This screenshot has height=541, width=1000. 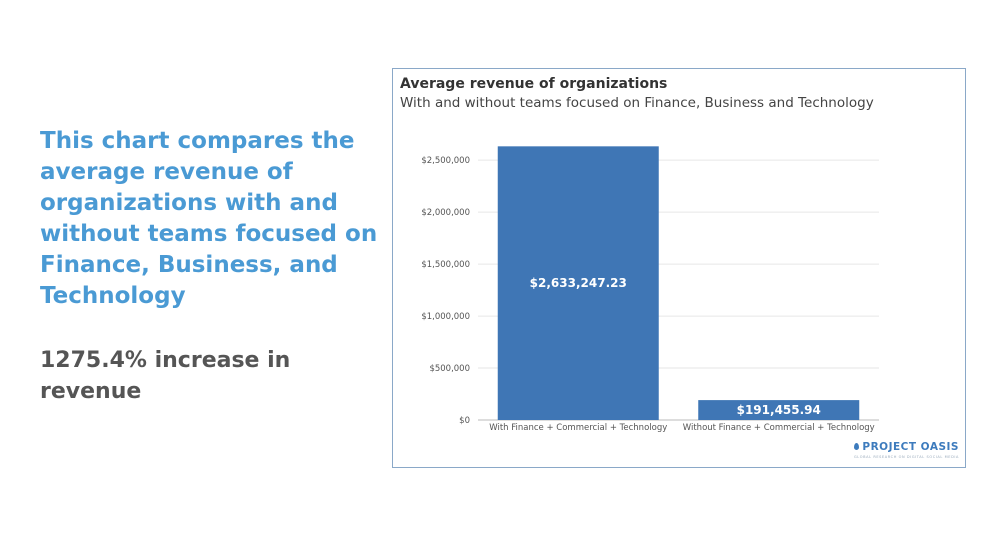 I want to click on droplet-icon, so click(x=857, y=446).